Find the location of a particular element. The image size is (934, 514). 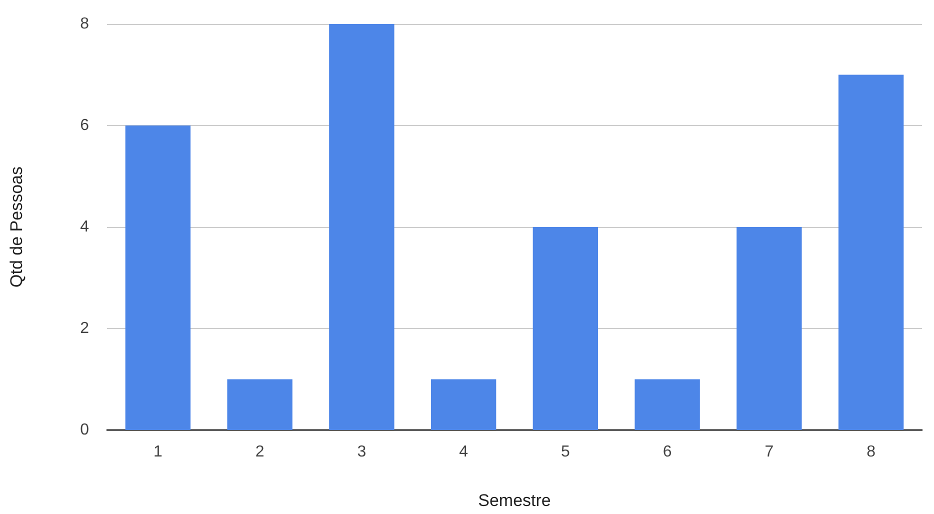

y-tick-label: 8 is located at coordinates (85, 24).